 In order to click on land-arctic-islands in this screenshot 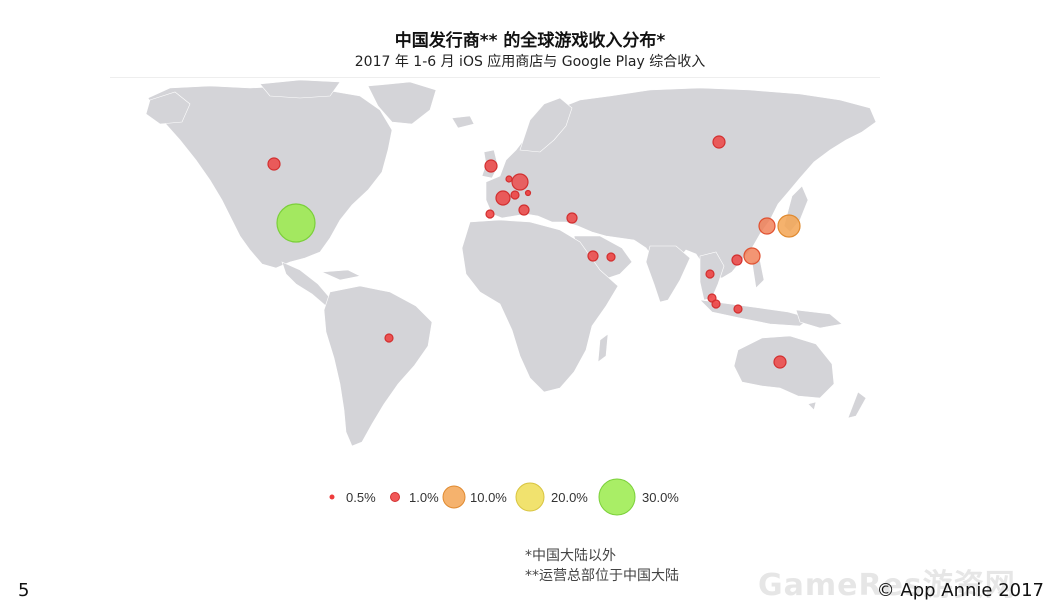, I will do `click(300, 89)`.